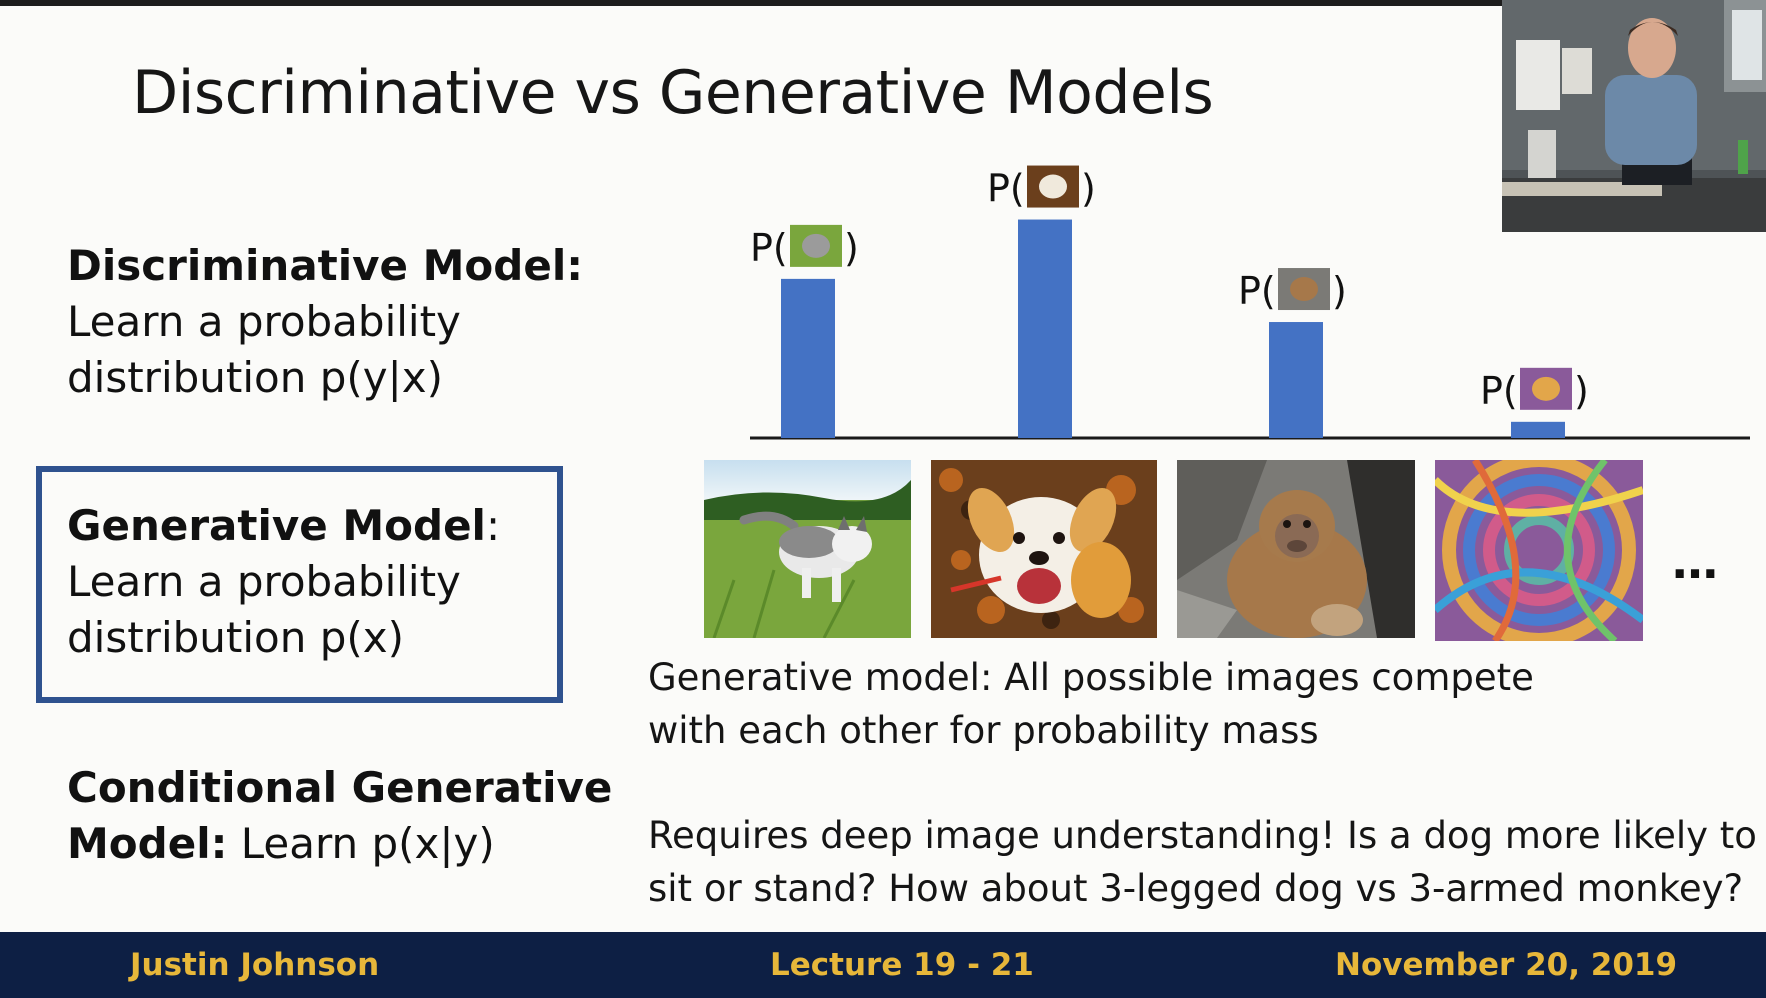  What do you see at coordinates (325, 265) in the screenshot?
I see `discriminative-heading: Discriminative Model:` at bounding box center [325, 265].